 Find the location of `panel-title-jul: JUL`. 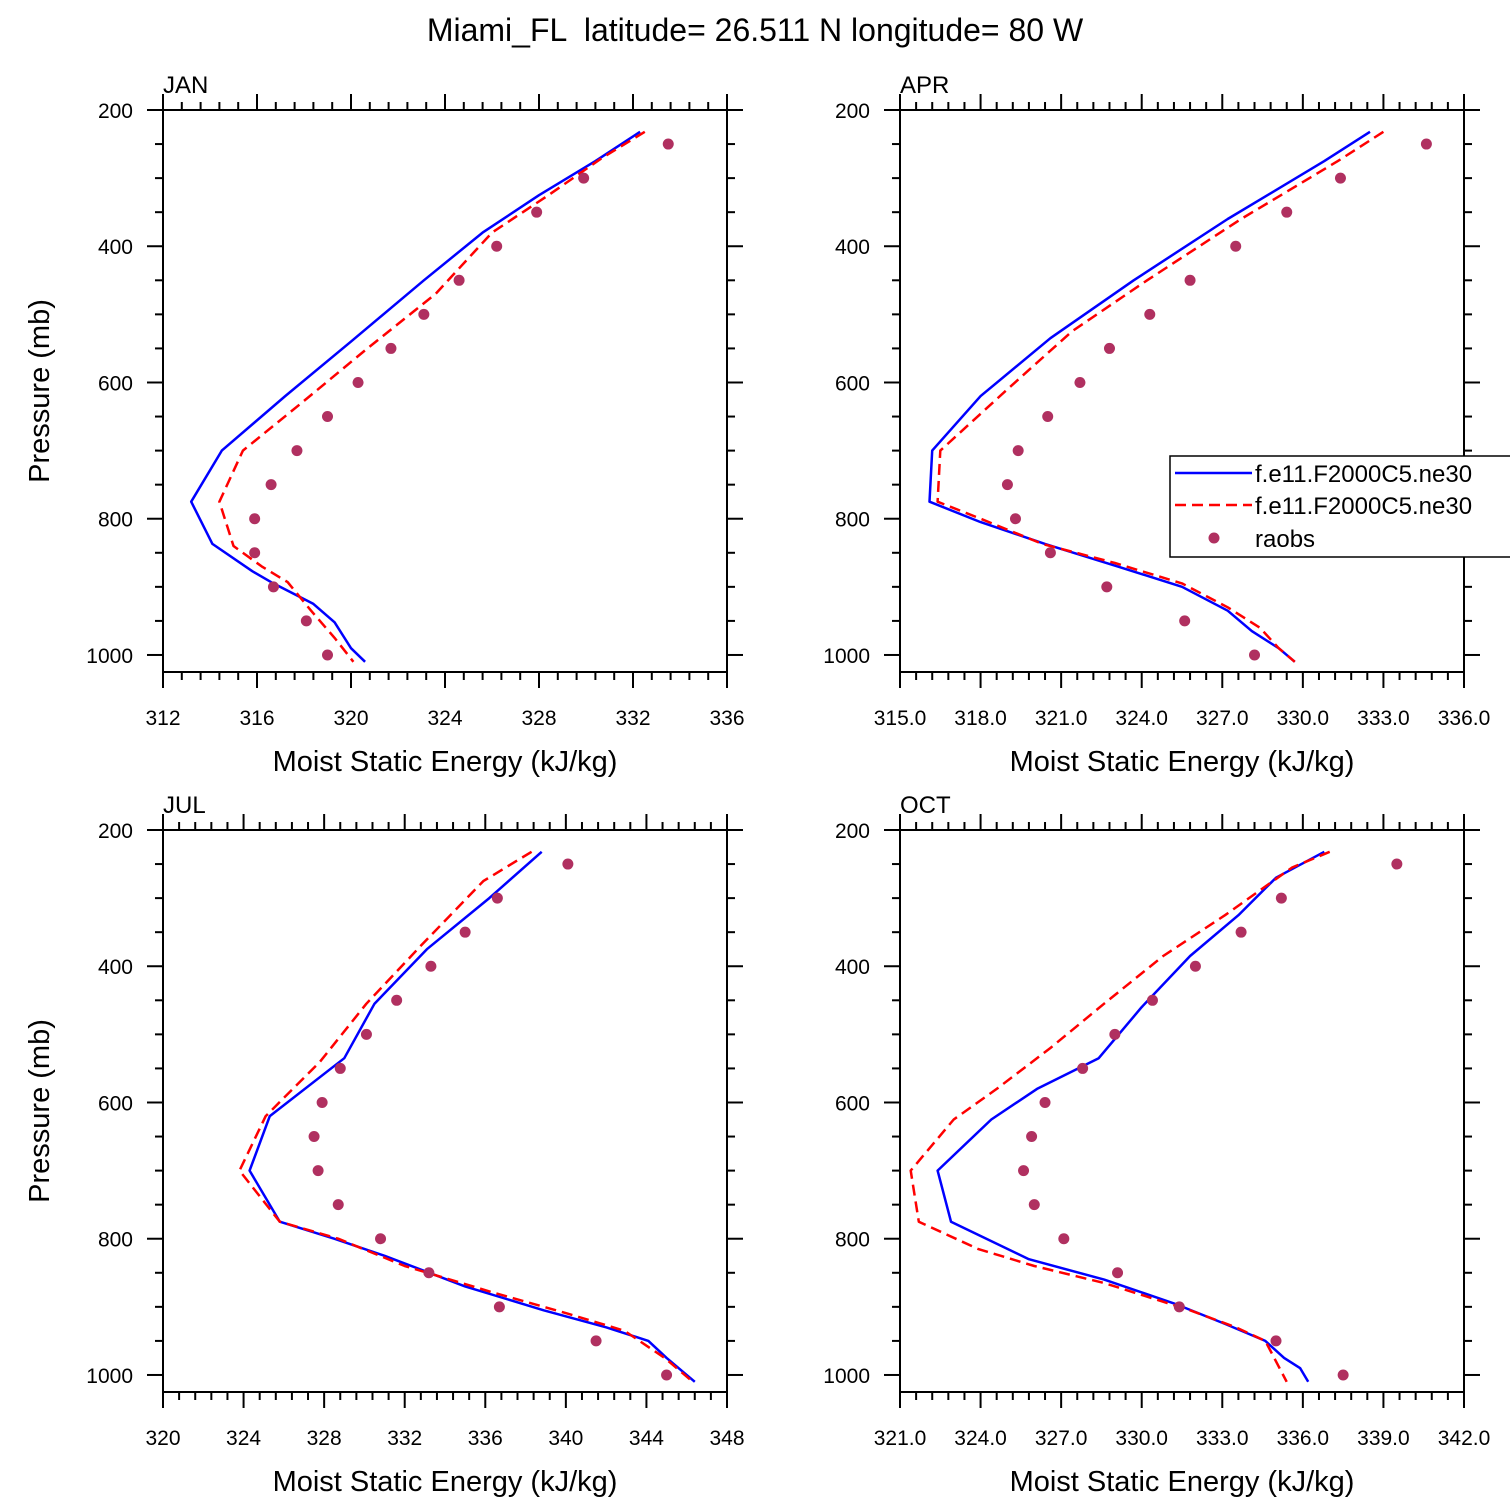

panel-title-jul: JUL is located at coordinates (184, 805).